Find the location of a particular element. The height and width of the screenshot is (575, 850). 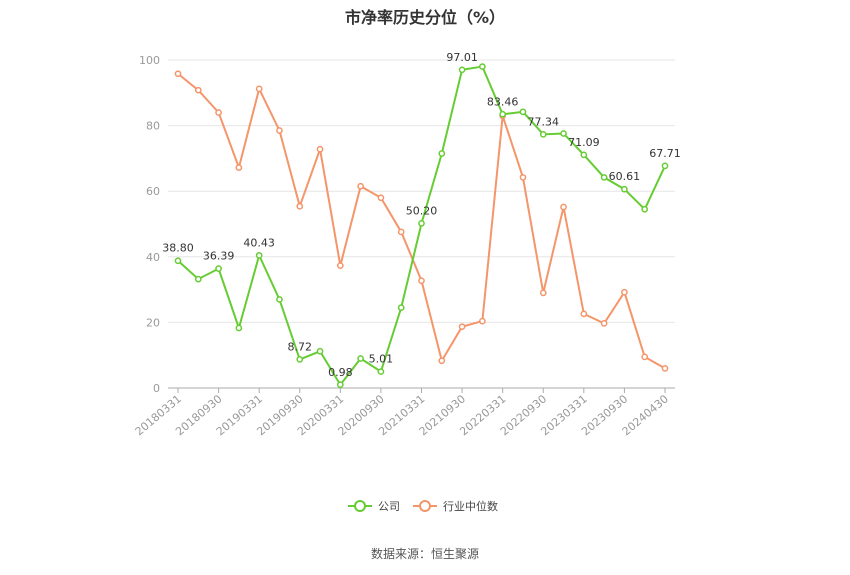

y-tick-label: 20 is located at coordinates (153, 322).